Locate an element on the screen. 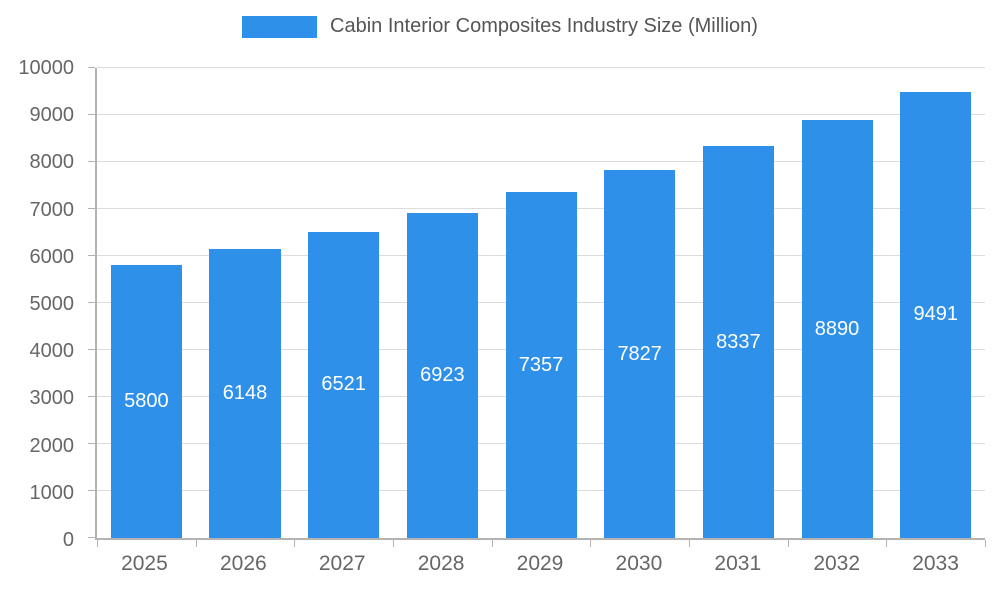 Image resolution: width=1000 pixels, height=600 pixels. bar: 8890 is located at coordinates (837, 329).